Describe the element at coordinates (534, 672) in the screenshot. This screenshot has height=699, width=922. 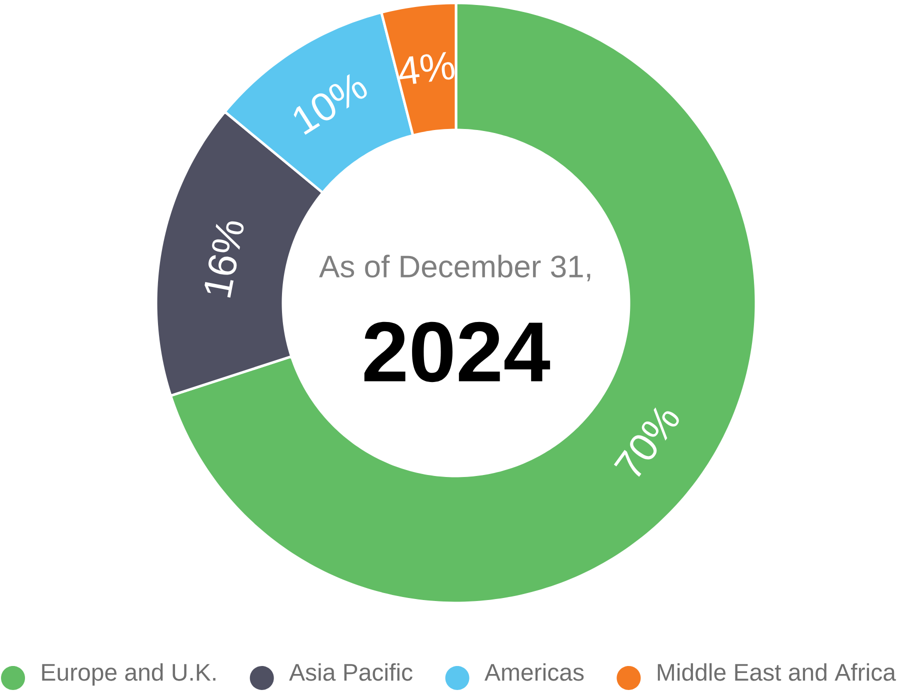
I see `legend-label: Americas` at that location.